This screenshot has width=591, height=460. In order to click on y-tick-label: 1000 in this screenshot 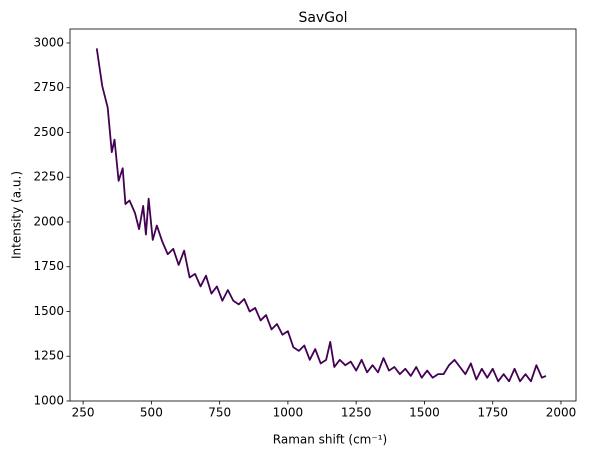, I will do `click(48, 401)`.